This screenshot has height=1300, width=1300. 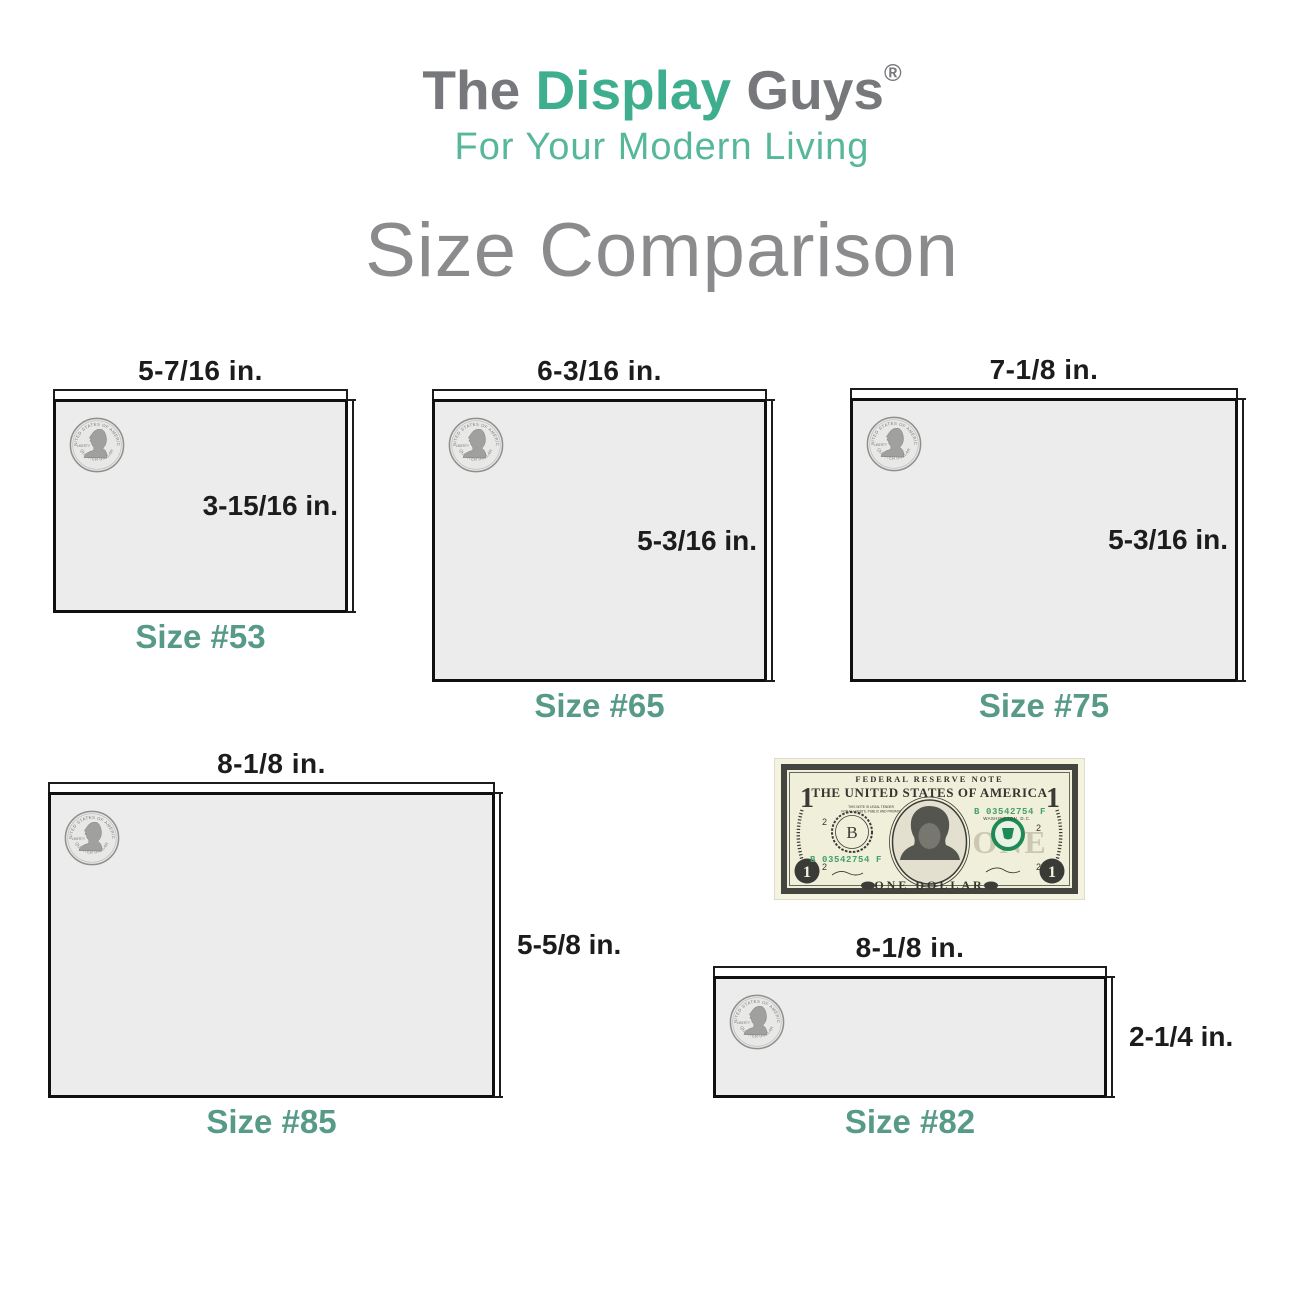 I want to click on brand-logo: The Display Guys®, so click(x=656, y=90).